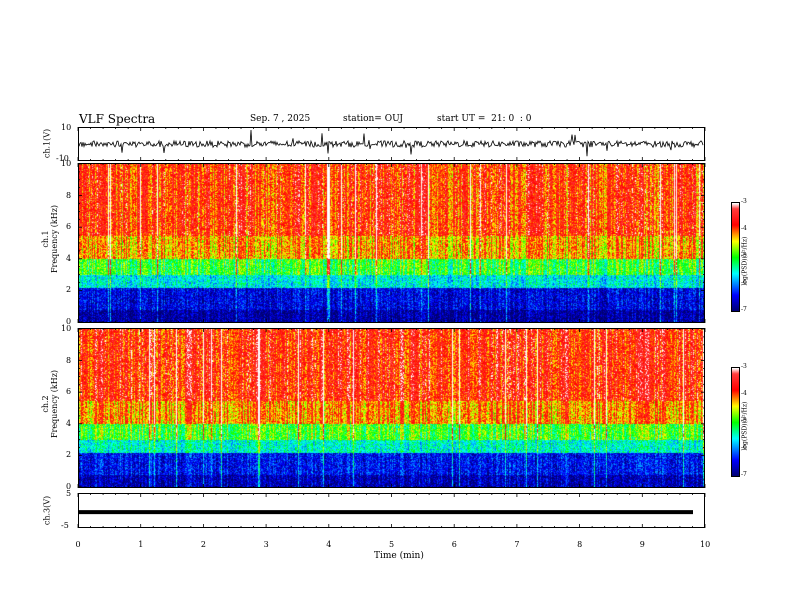 Image resolution: width=792 pixels, height=612 pixels. What do you see at coordinates (66, 127) in the screenshot?
I see `ch1-ytick-top: 10` at bounding box center [66, 127].